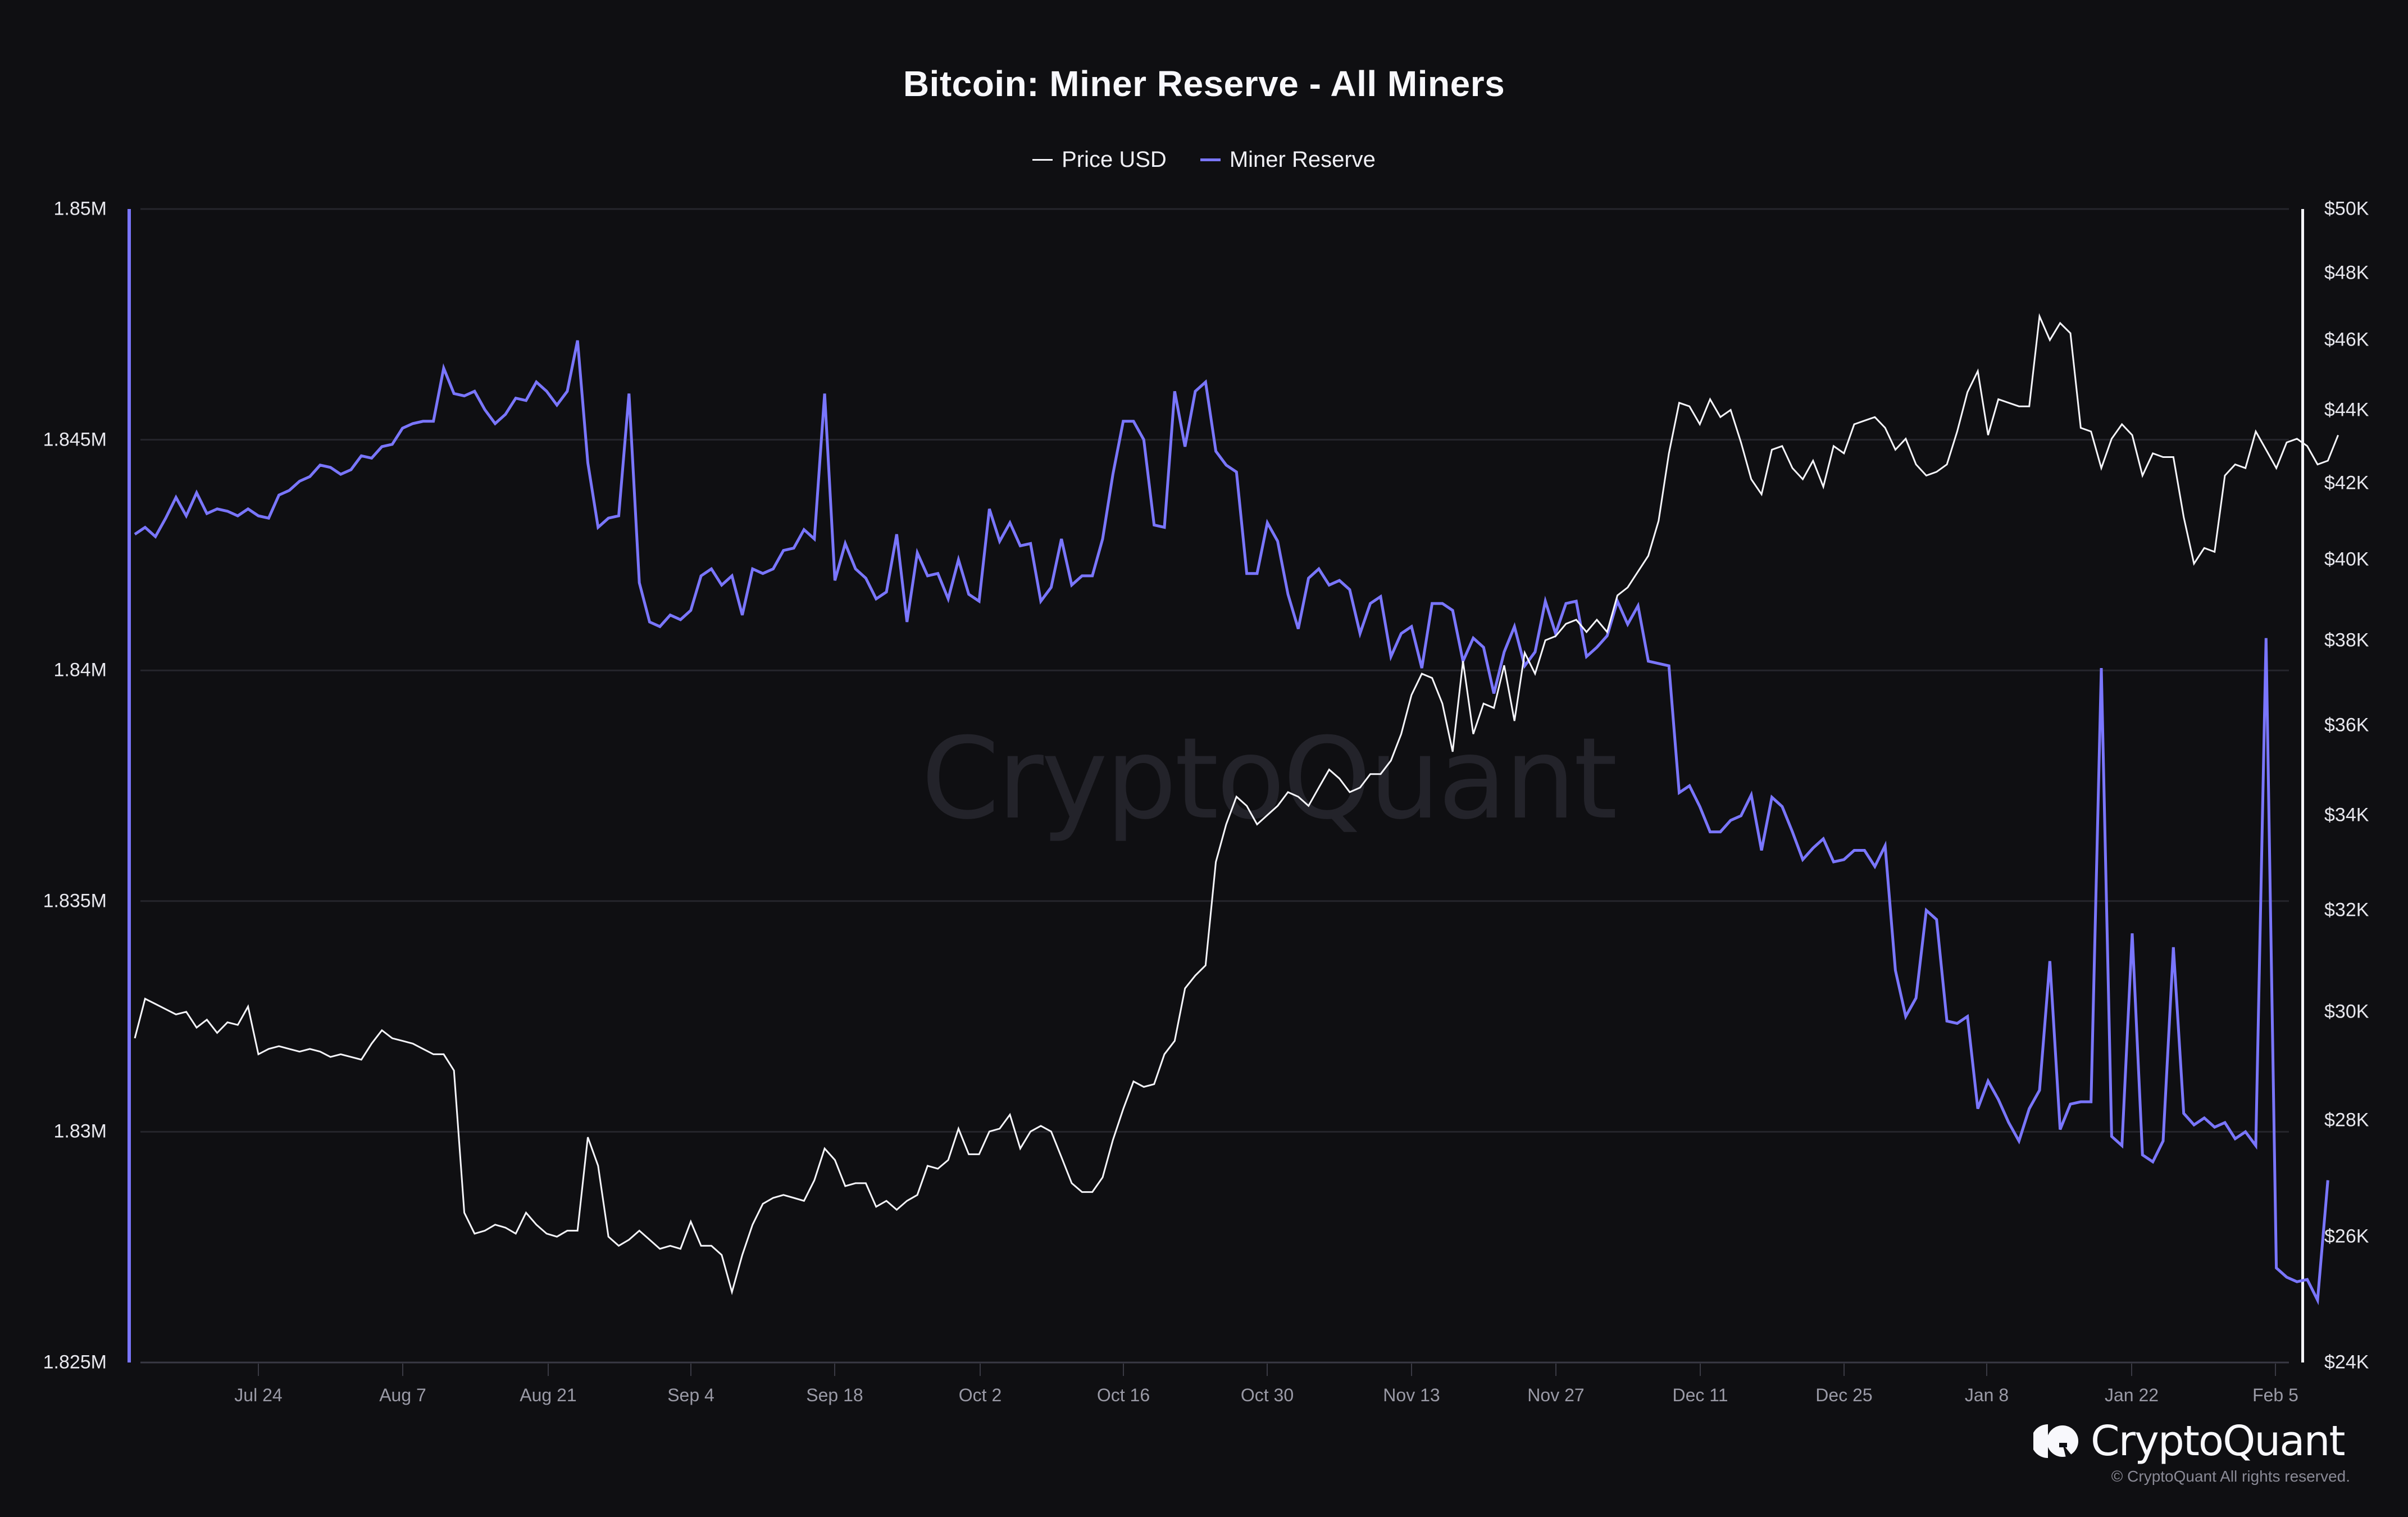 The image size is (2408, 1517). Describe the element at coordinates (1269, 779) in the screenshot. I see `watermark: CryptoQuant` at that location.